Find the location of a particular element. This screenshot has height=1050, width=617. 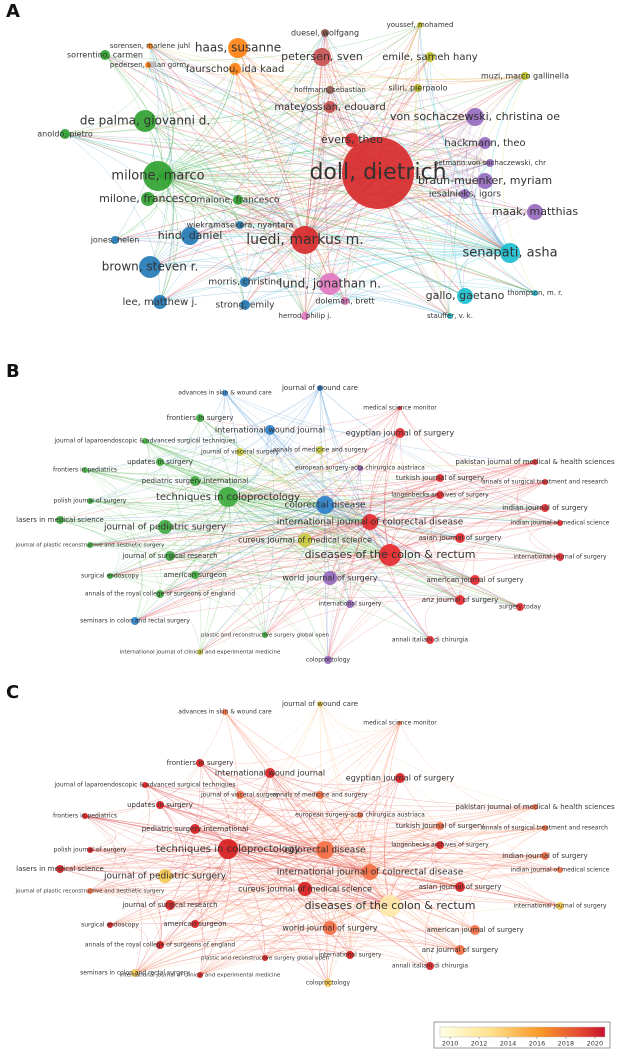

node-label: american surgeon is located at coordinates (194, 924).